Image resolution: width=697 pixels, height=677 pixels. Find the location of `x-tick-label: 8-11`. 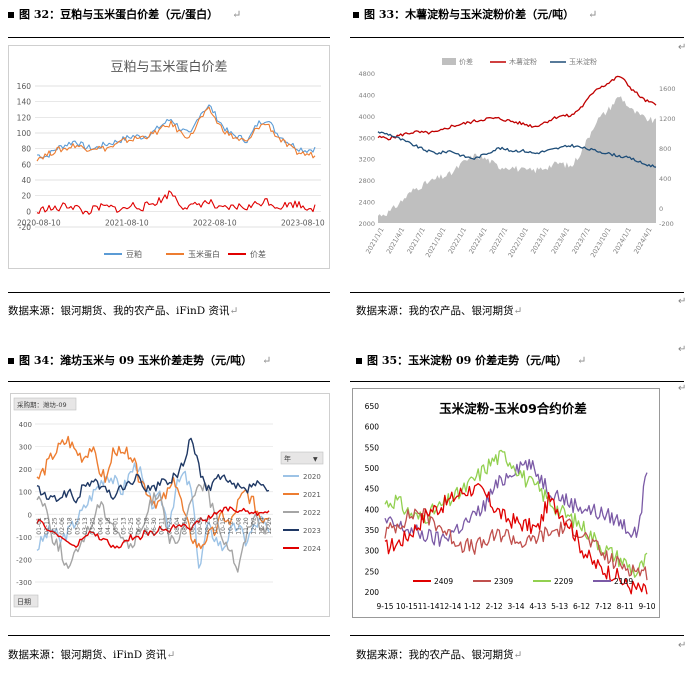

x-tick-label: 8-11 is located at coordinates (625, 606).